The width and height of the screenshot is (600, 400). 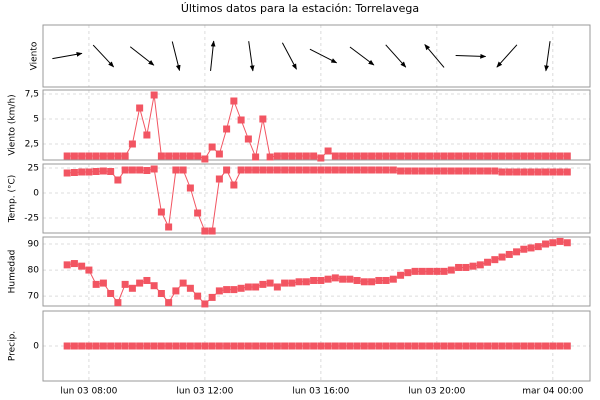 I want to click on y-tick-label: 7,5, so click(x=32, y=95).